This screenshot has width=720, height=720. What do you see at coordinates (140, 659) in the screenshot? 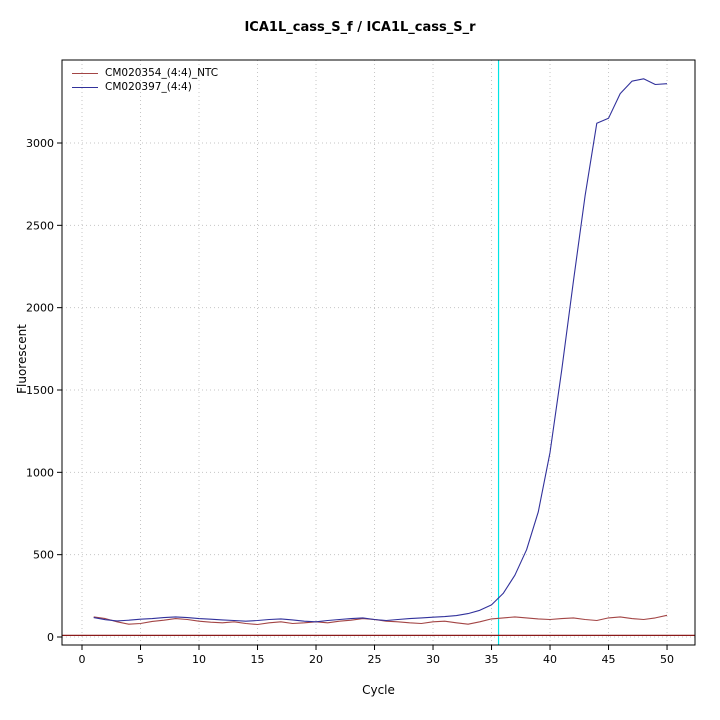
I see `x-tick-label: 5` at bounding box center [140, 659].